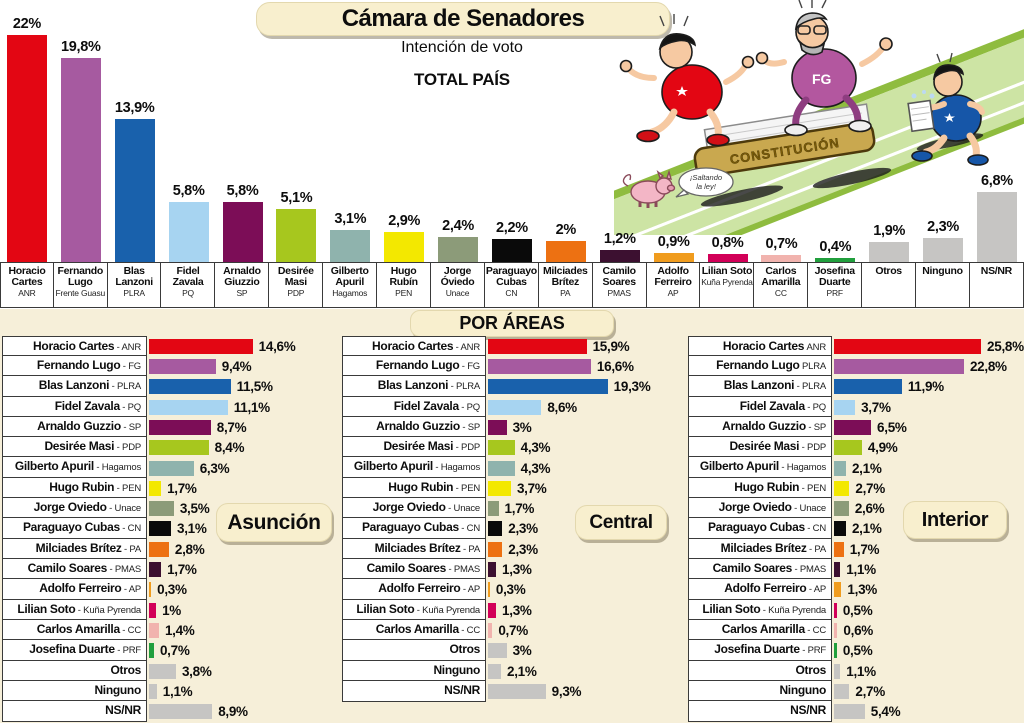  I want to click on area-chart-row: Carlos Amarilla - CC 0,6%, so click(856, 629).